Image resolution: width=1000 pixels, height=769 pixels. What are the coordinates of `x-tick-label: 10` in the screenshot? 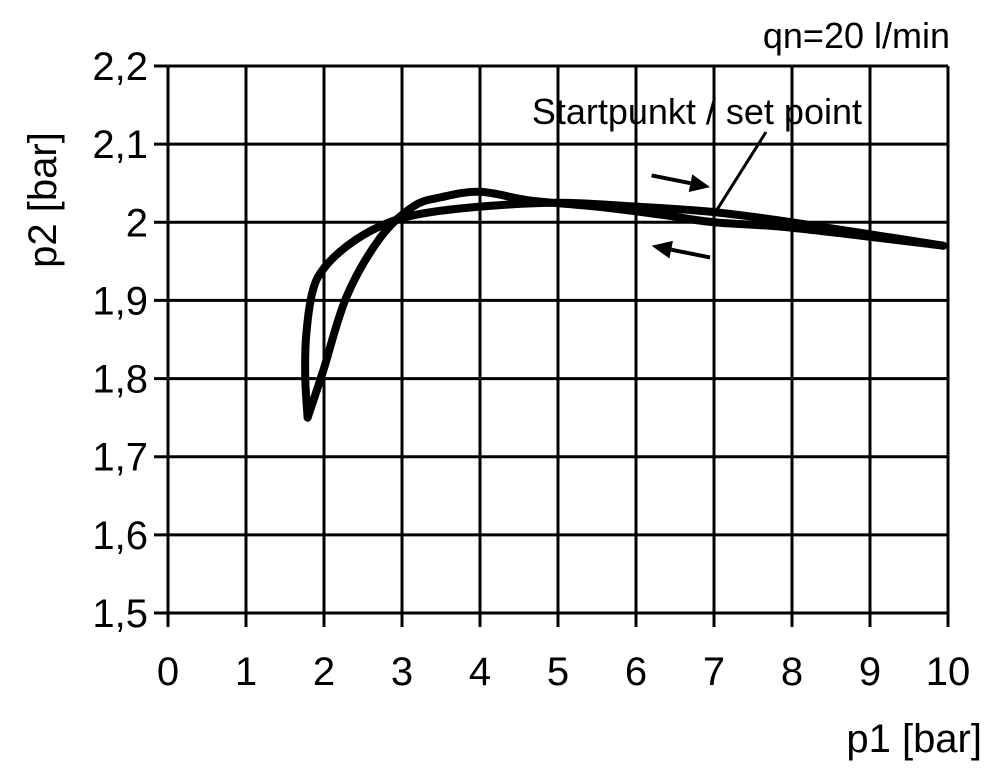 It's located at (948, 672).